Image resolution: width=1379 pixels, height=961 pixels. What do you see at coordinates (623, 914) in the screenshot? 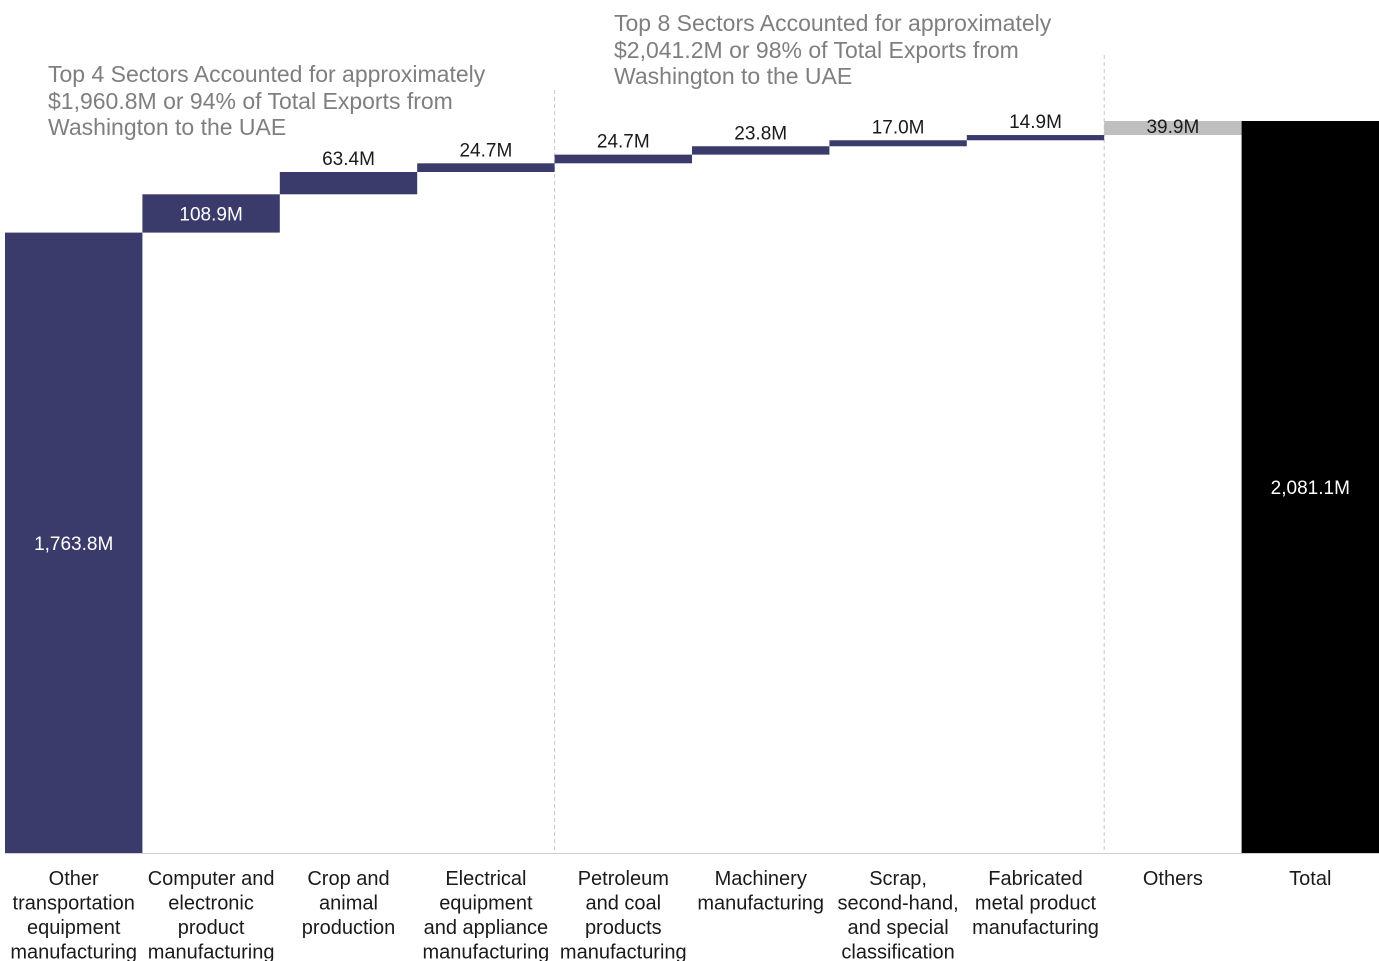
I see `category-label-5: Petroleum and coal products manufacturing` at bounding box center [623, 914].